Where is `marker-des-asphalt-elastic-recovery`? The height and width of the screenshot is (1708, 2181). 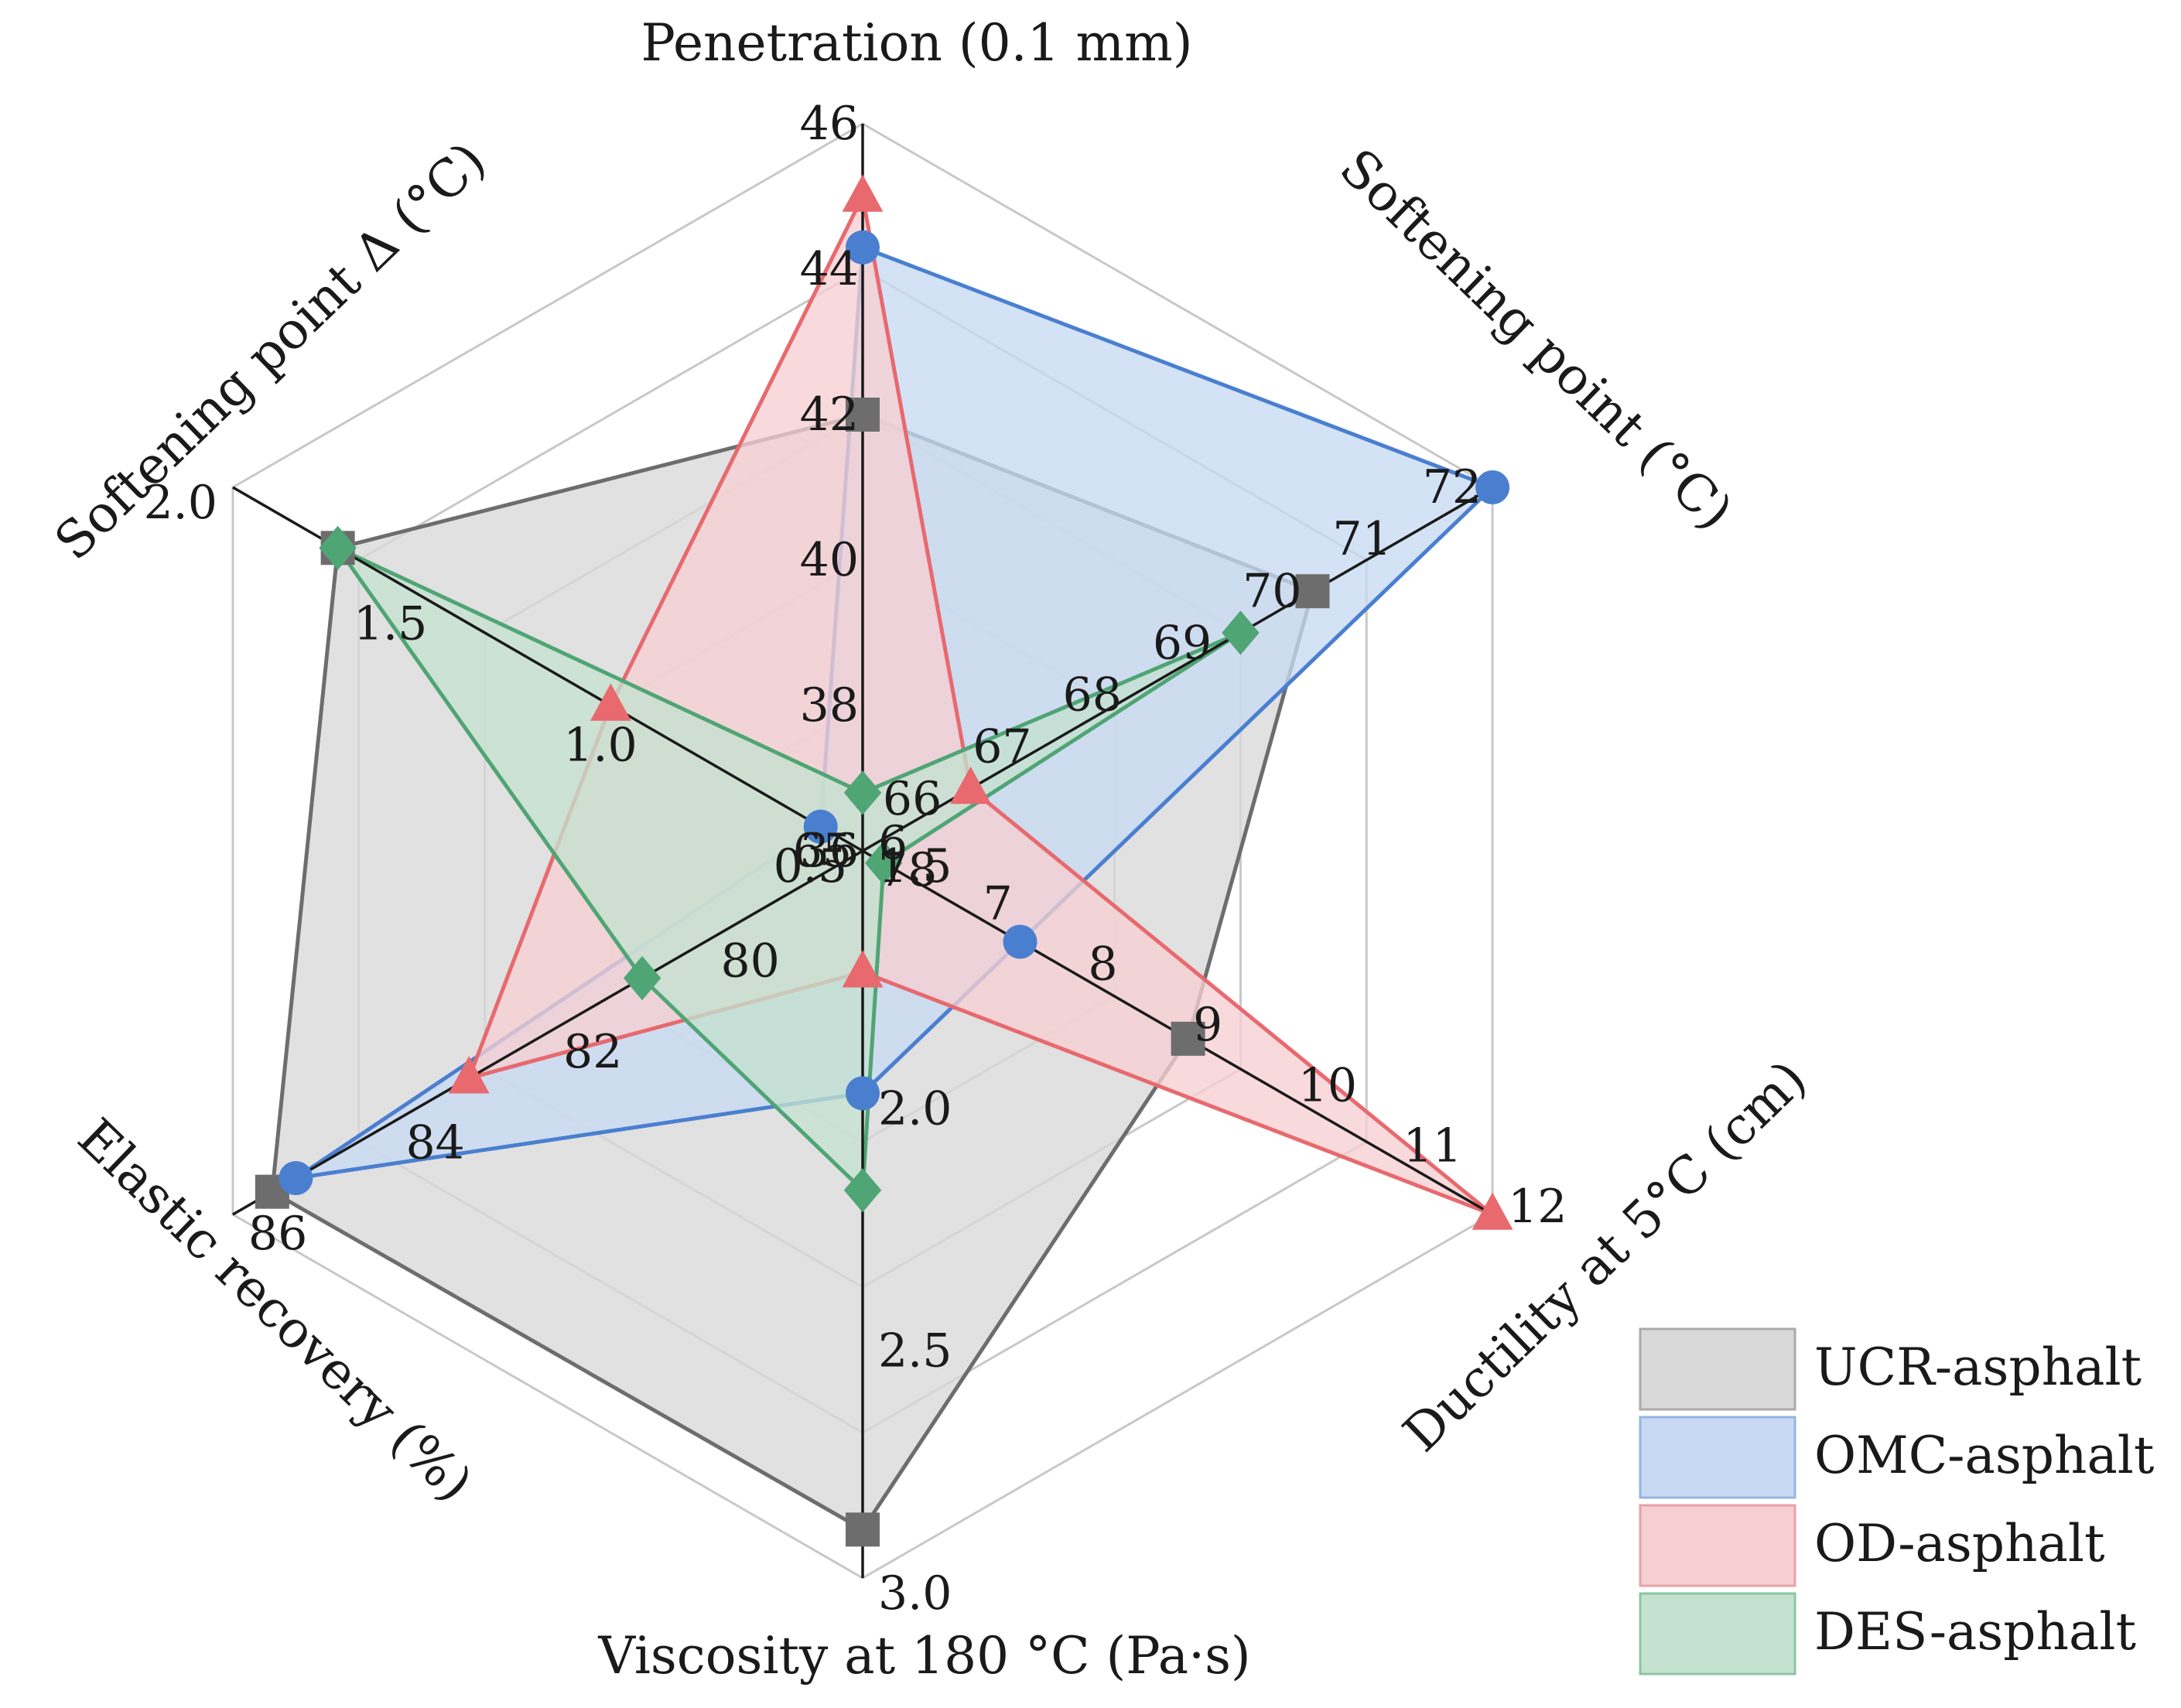
marker-des-asphalt-elastic-recovery is located at coordinates (642, 978).